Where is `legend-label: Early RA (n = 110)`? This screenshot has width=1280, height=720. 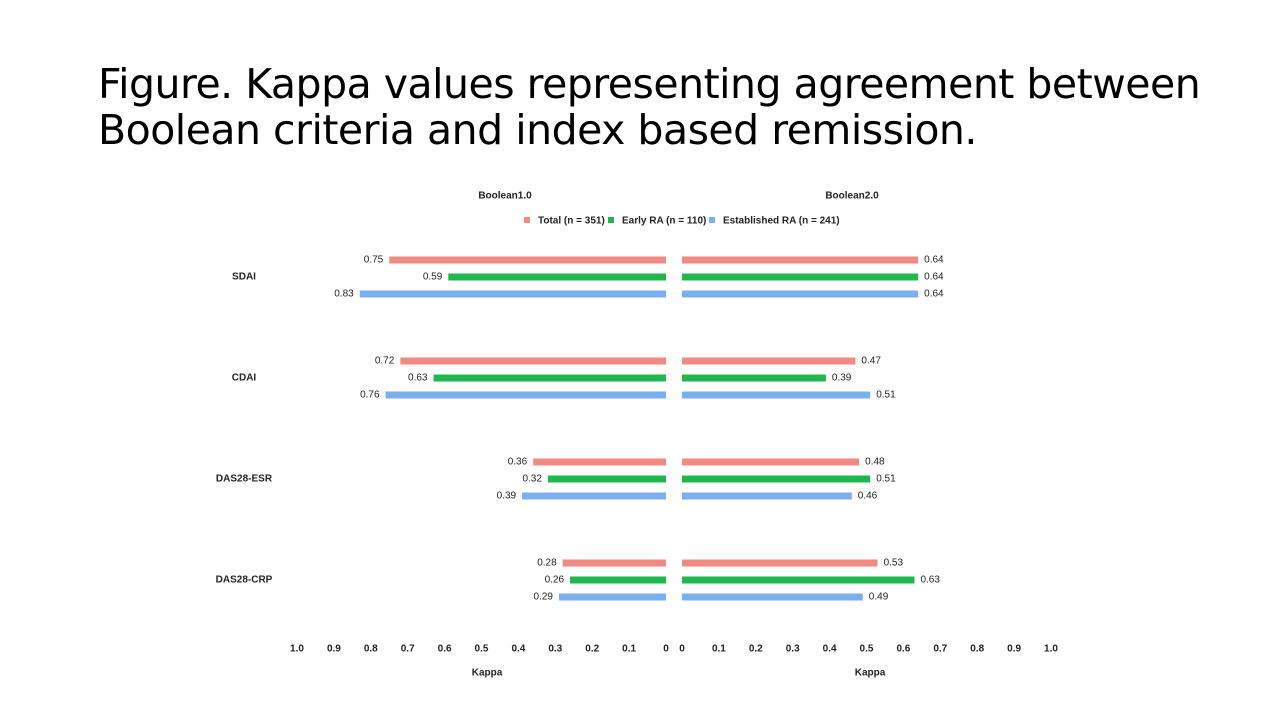
legend-label: Early RA (n = 110) is located at coordinates (664, 221).